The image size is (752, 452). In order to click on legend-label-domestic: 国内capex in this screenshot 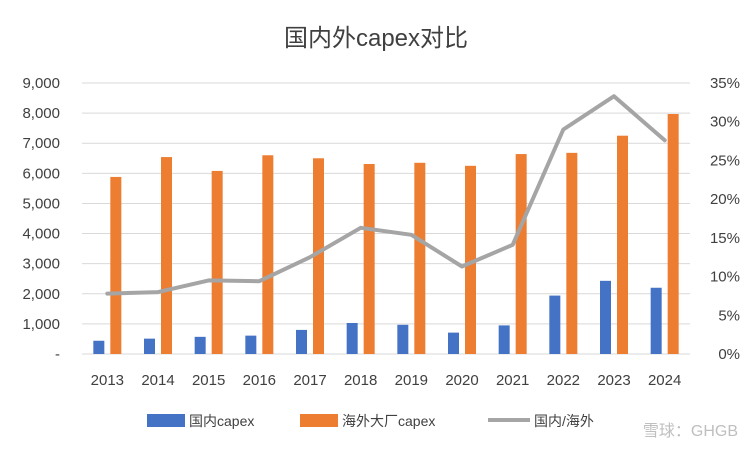, I will do `click(221, 421)`.